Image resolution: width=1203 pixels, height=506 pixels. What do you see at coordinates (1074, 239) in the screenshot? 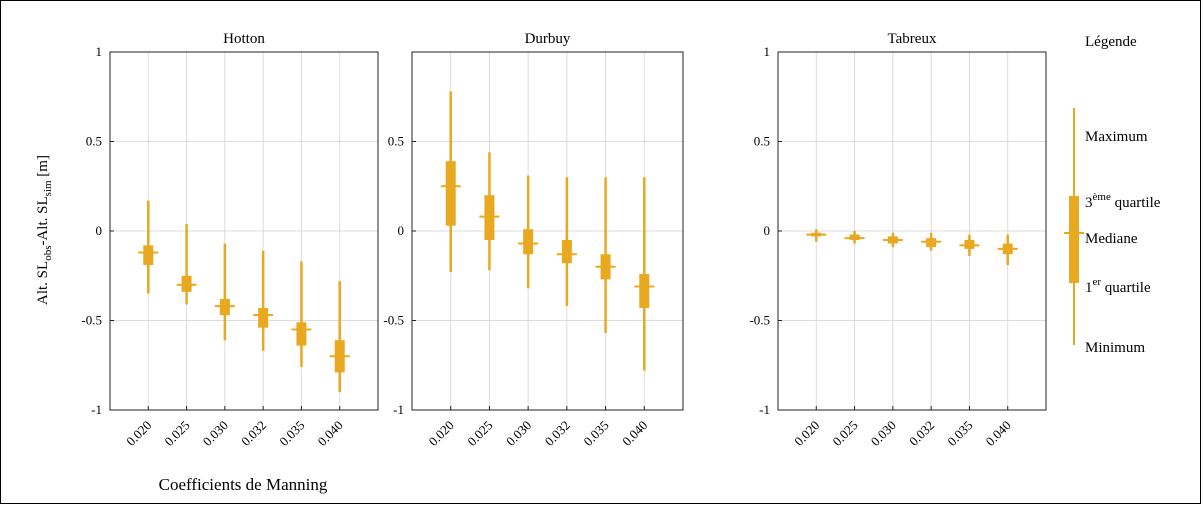
I see `legend-box` at bounding box center [1074, 239].